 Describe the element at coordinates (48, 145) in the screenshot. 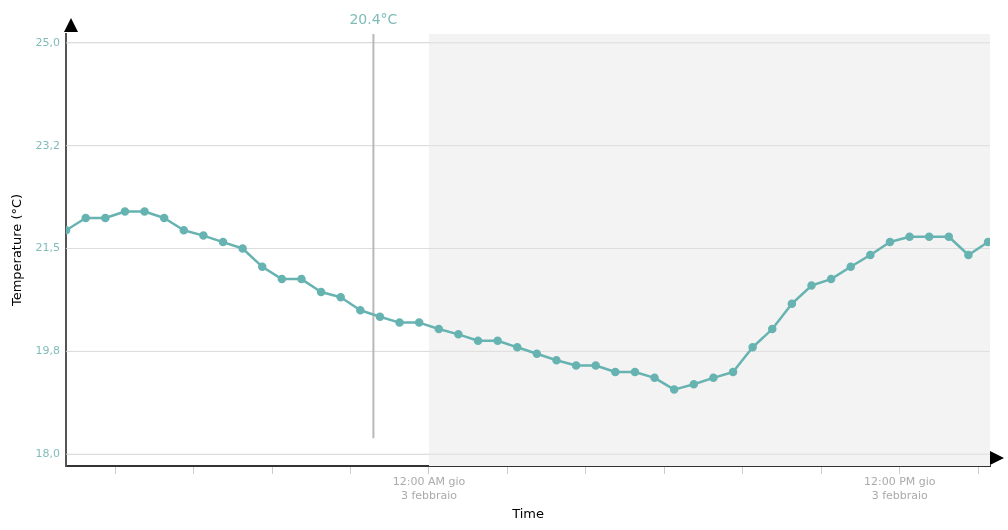

I see `y-tick-label: 23,2` at that location.